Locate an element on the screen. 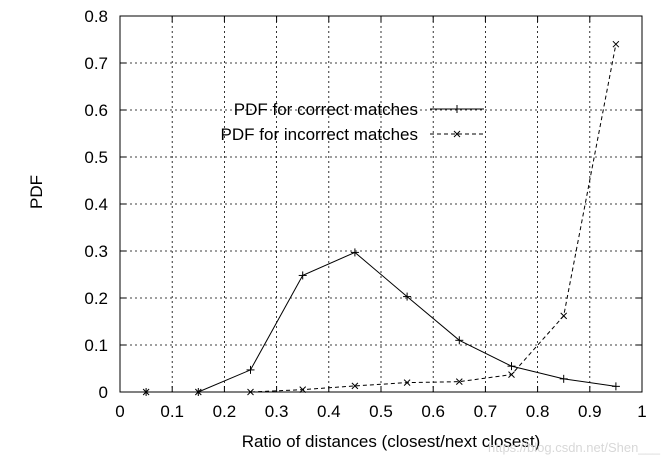 Image resolution: width=667 pixels, height=465 pixels. legend-entry: PDF for correct matches is located at coordinates (359, 109).